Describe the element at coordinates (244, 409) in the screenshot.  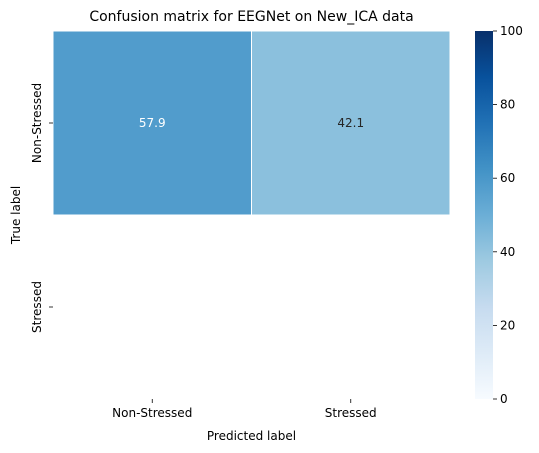
I see `x-axis: Non-Stressed Stressed` at that location.